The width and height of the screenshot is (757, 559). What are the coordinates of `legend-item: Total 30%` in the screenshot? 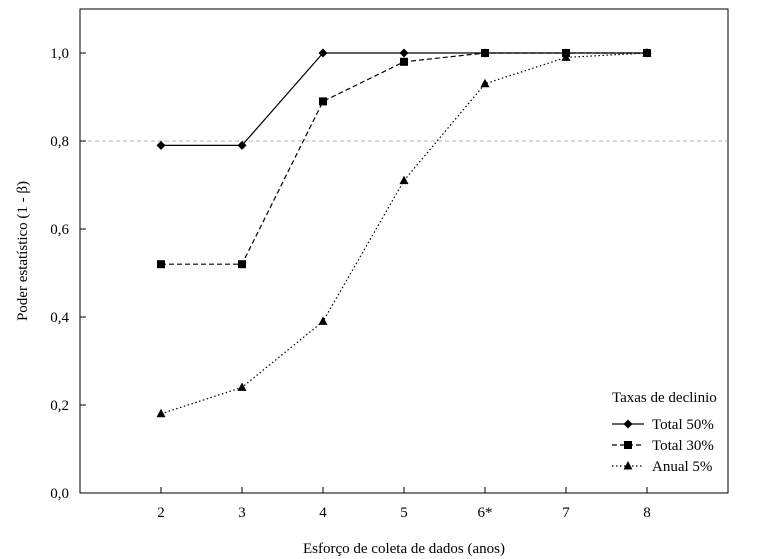 It's located at (663, 446).